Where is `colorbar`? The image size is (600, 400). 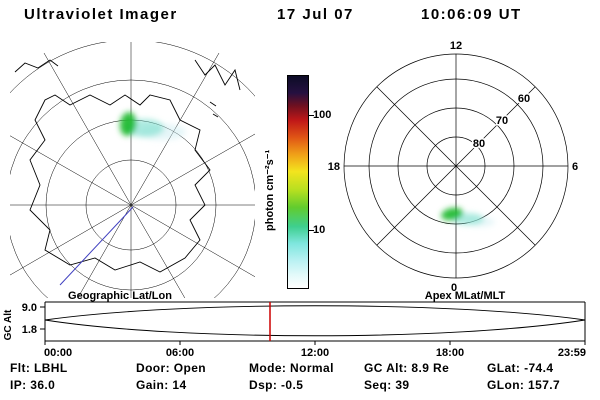 colorbar is located at coordinates (298, 182).